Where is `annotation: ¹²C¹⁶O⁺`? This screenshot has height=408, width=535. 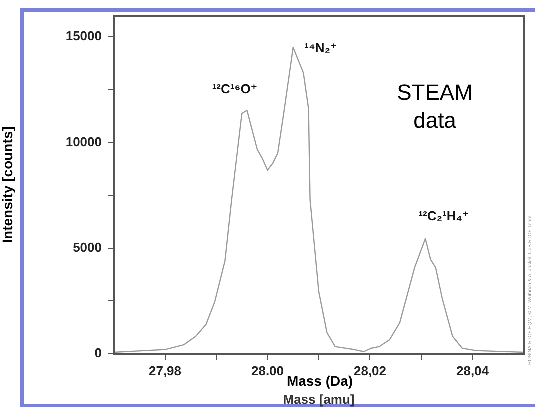
annotation: ¹²C¹⁶O⁺ is located at coordinates (235, 89).